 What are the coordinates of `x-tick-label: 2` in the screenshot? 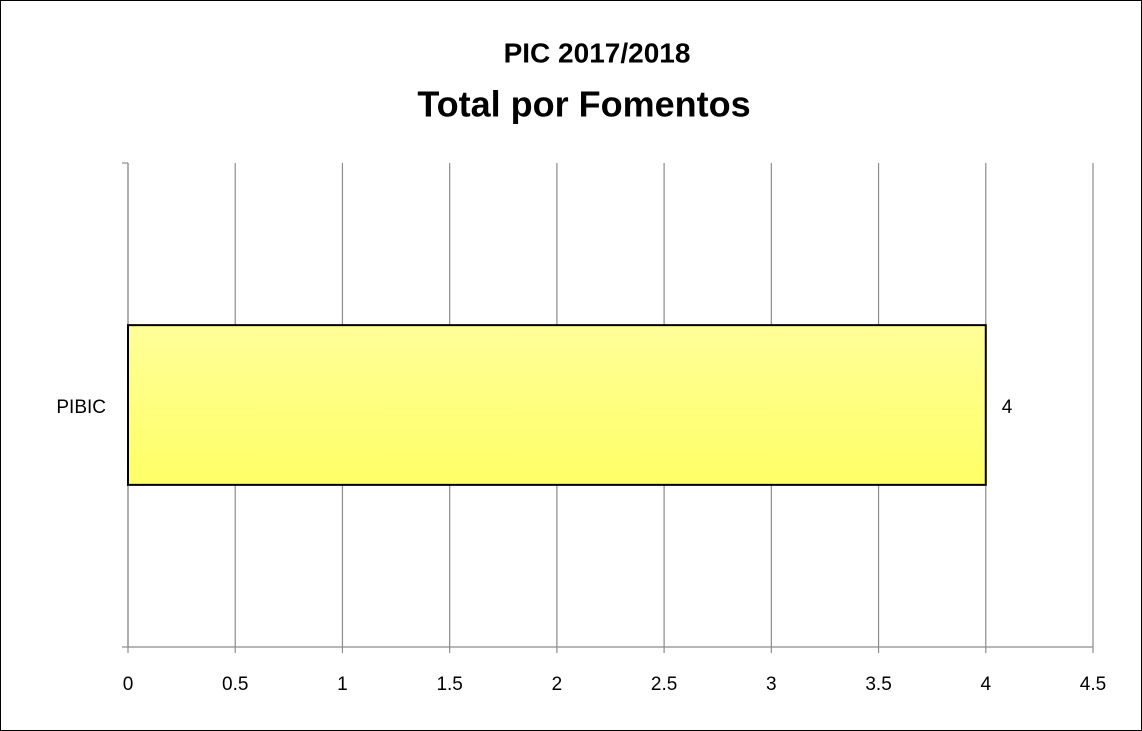 It's located at (557, 684).